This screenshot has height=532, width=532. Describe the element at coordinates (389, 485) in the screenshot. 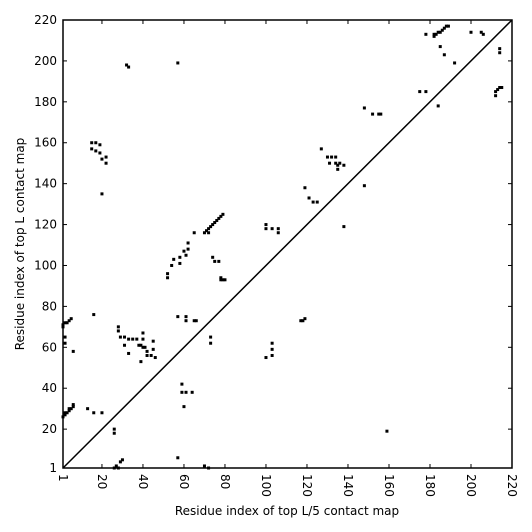

I see `x-tick-label: 160` at that location.